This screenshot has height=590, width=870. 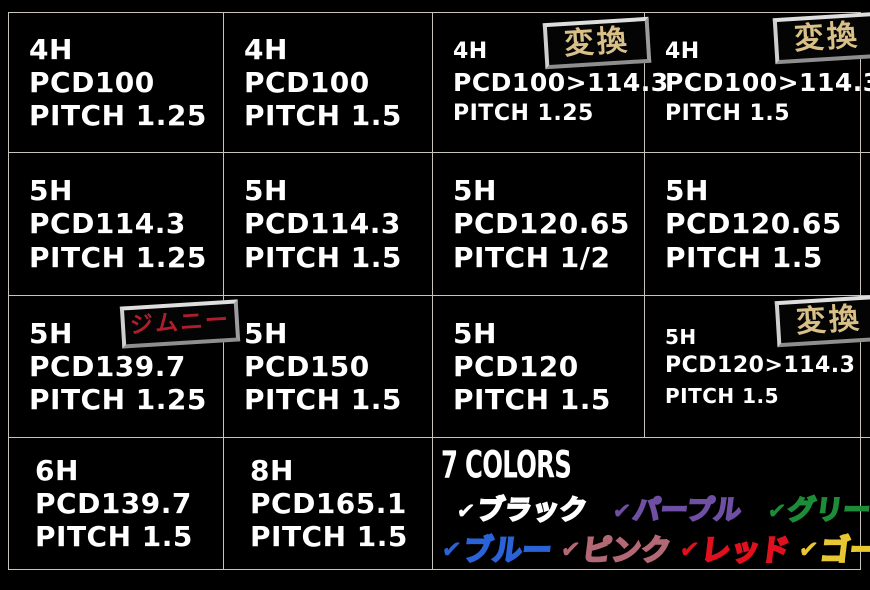 I want to click on spec-cell-5h-pcd120-15: 5H PCD120 PITCH 1.5, so click(x=539, y=367).